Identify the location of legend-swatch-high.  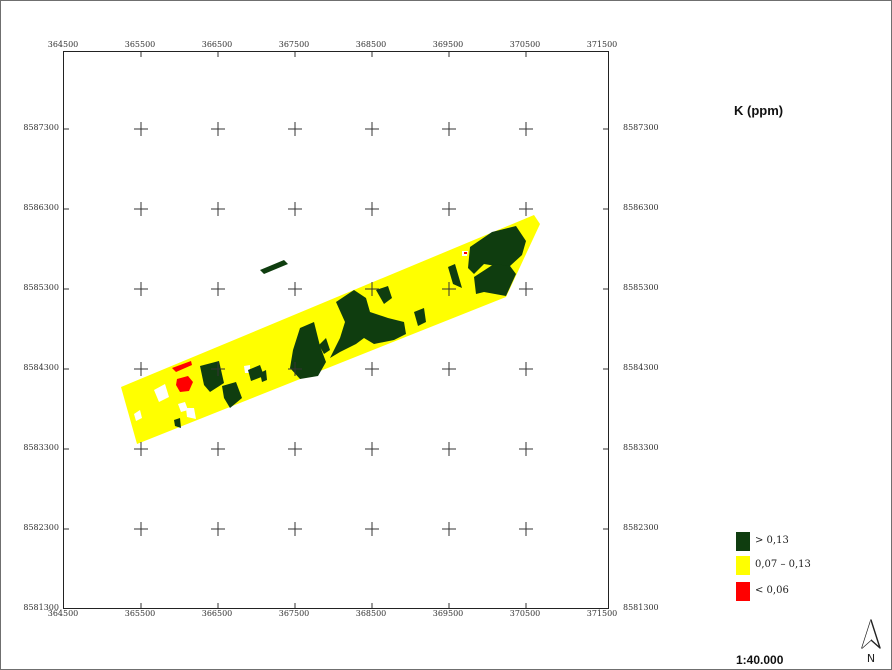
(743, 541).